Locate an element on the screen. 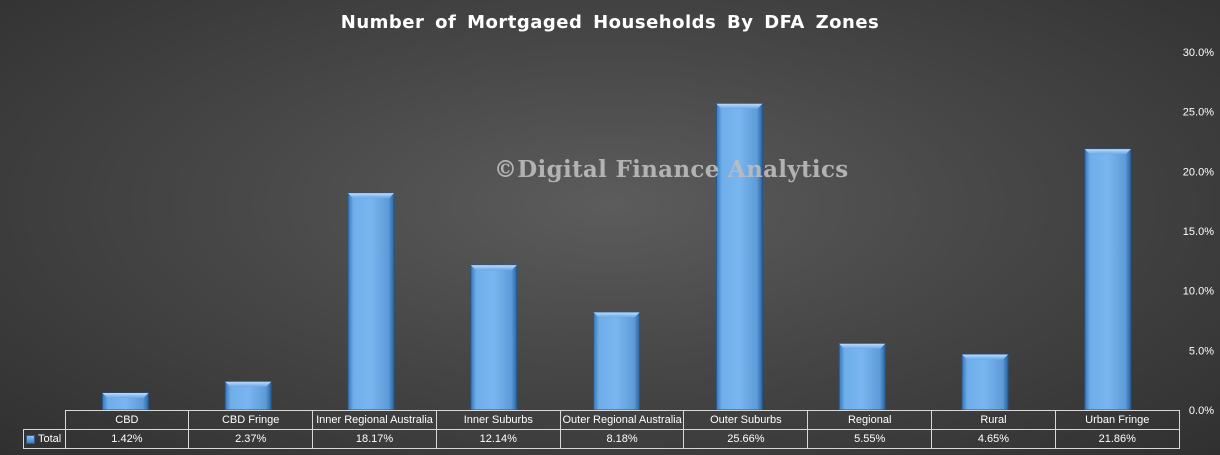 The image size is (1220, 455). y-tick-label: 0.0% is located at coordinates (1201, 411).